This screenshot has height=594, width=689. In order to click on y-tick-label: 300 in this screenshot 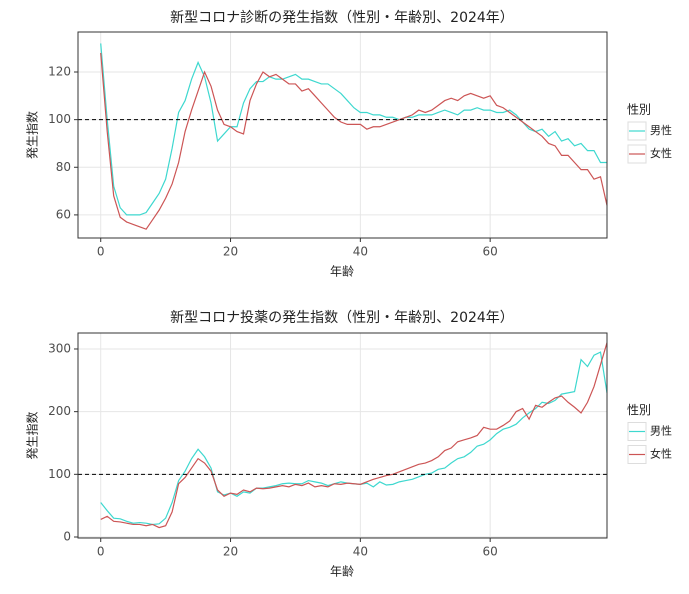, I will do `click(59, 348)`.